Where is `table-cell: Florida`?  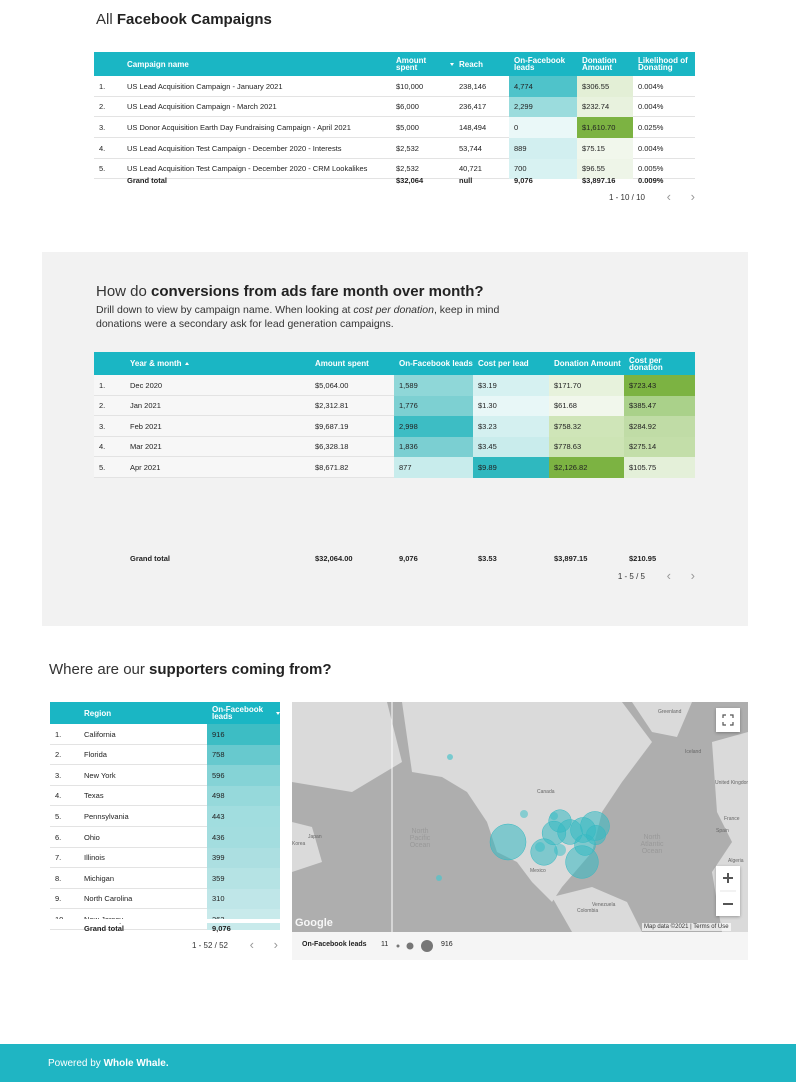
table-cell: Florida is located at coordinates (95, 755).